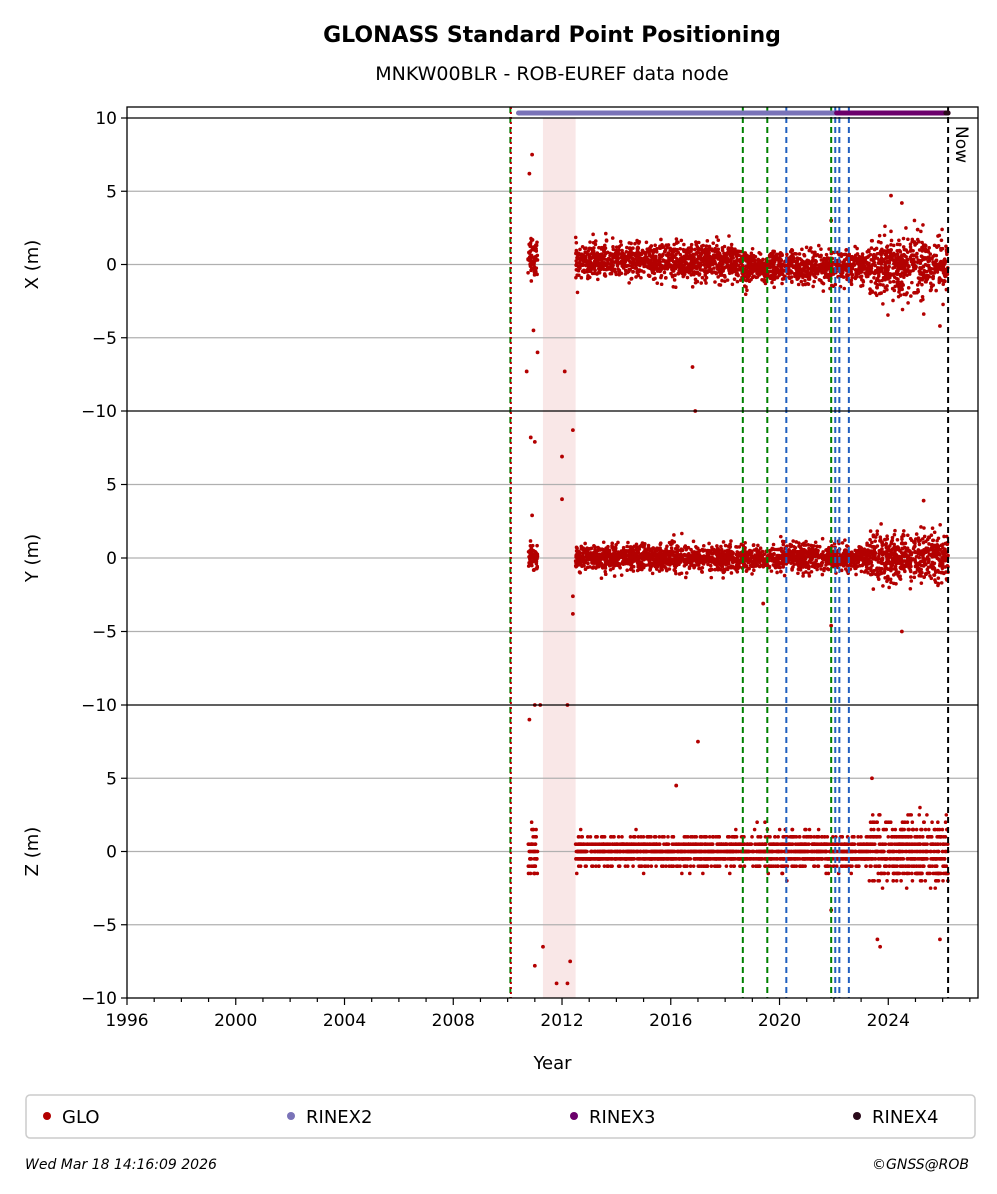 Image resolution: width=997 pixels, height=1194 pixels. Describe the element at coordinates (738, 531) in the screenshot. I see `series-glo-y` at that location.